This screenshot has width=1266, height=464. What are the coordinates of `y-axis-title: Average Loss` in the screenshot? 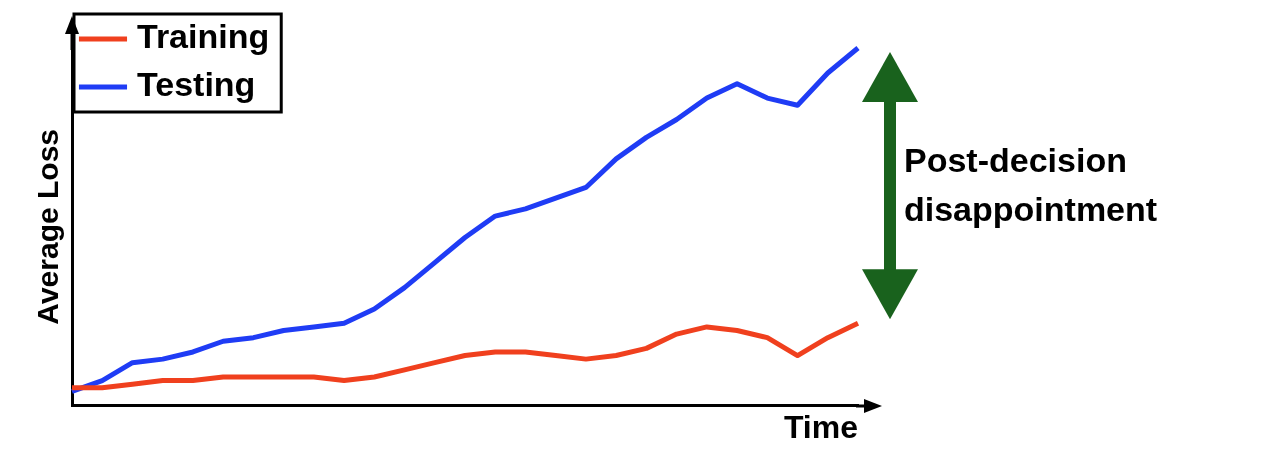 It's located at (48, 226).